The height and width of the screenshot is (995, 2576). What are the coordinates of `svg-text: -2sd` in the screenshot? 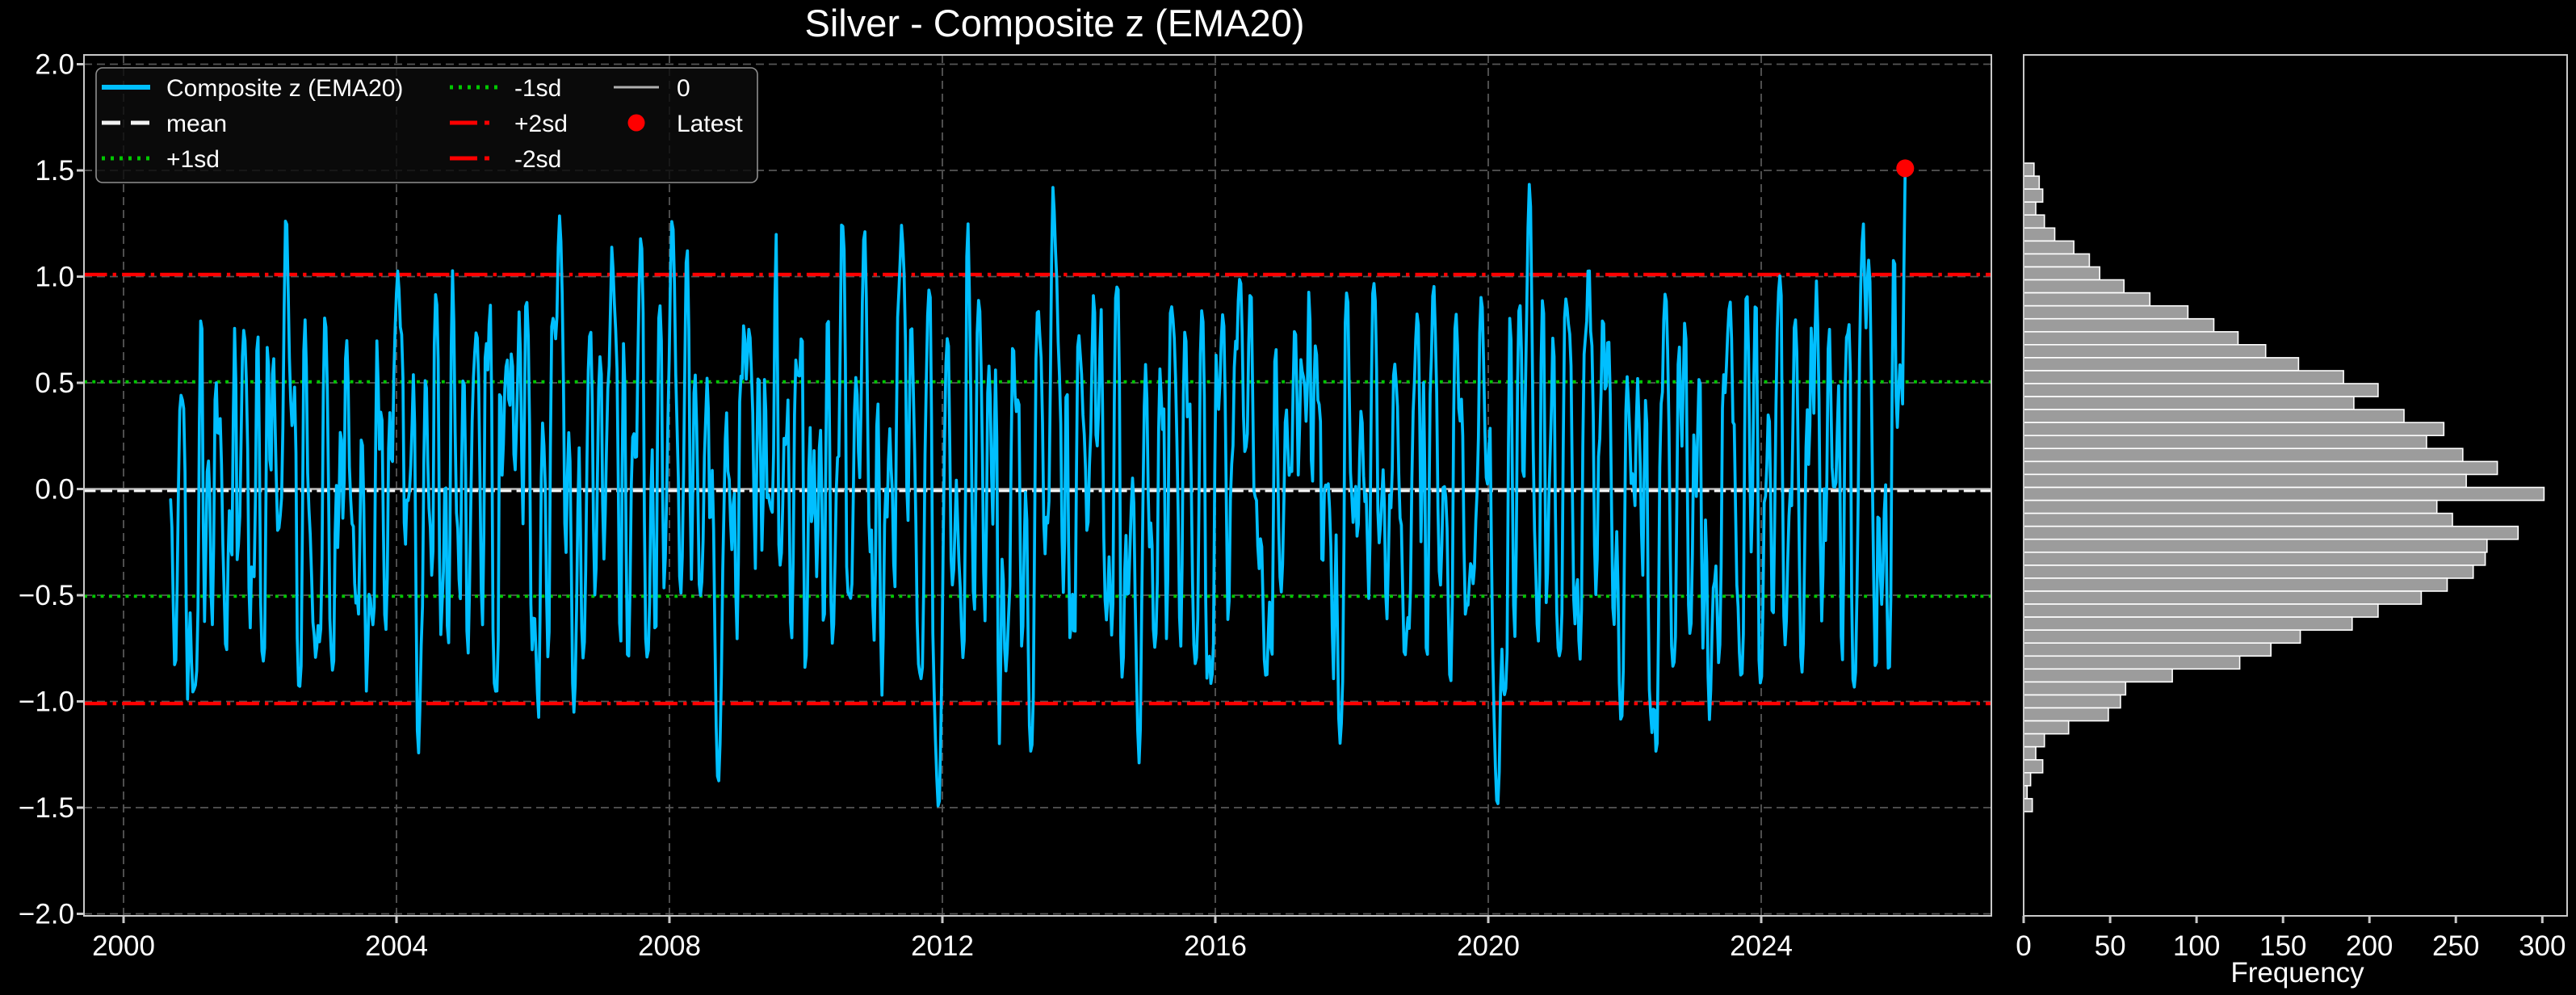 It's located at (537, 159).